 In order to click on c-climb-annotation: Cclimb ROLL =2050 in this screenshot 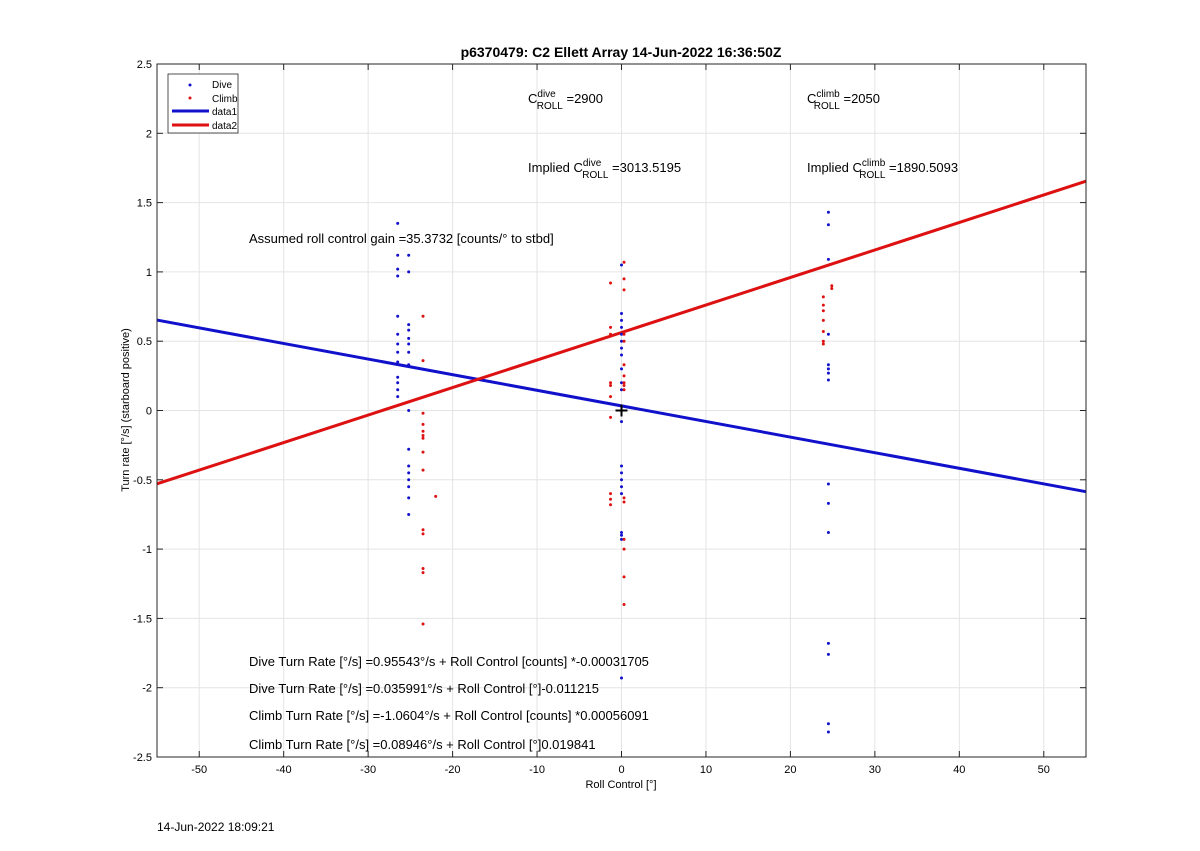, I will do `click(843, 100)`.